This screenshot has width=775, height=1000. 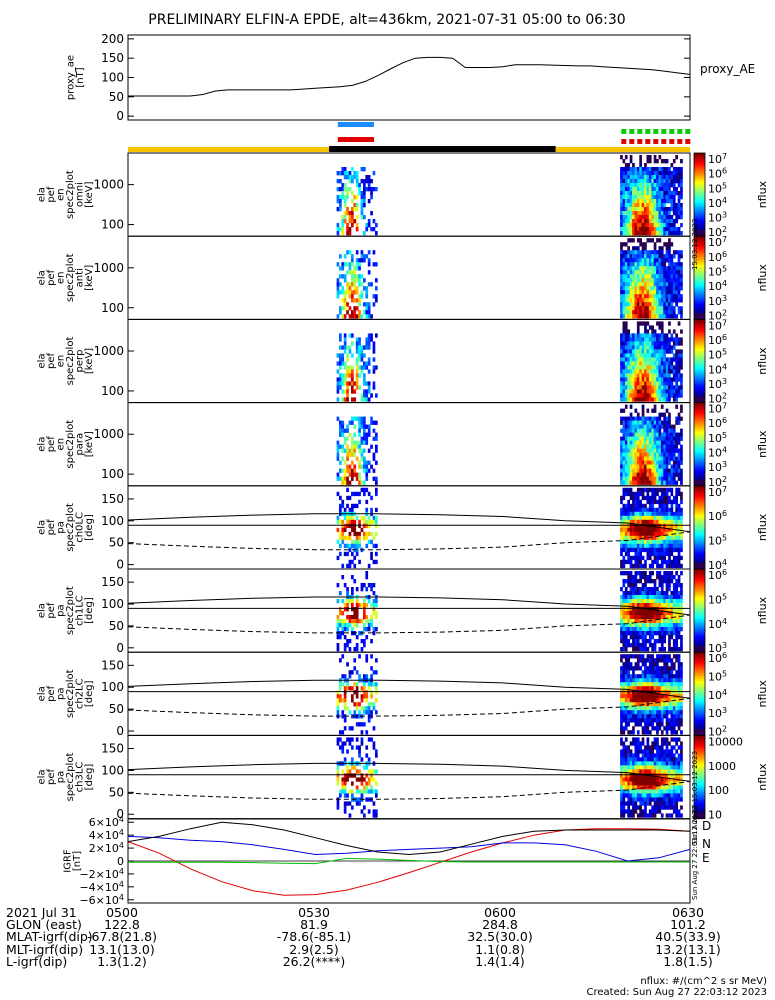 I want to click on shadow-bar-black, so click(x=442, y=149).